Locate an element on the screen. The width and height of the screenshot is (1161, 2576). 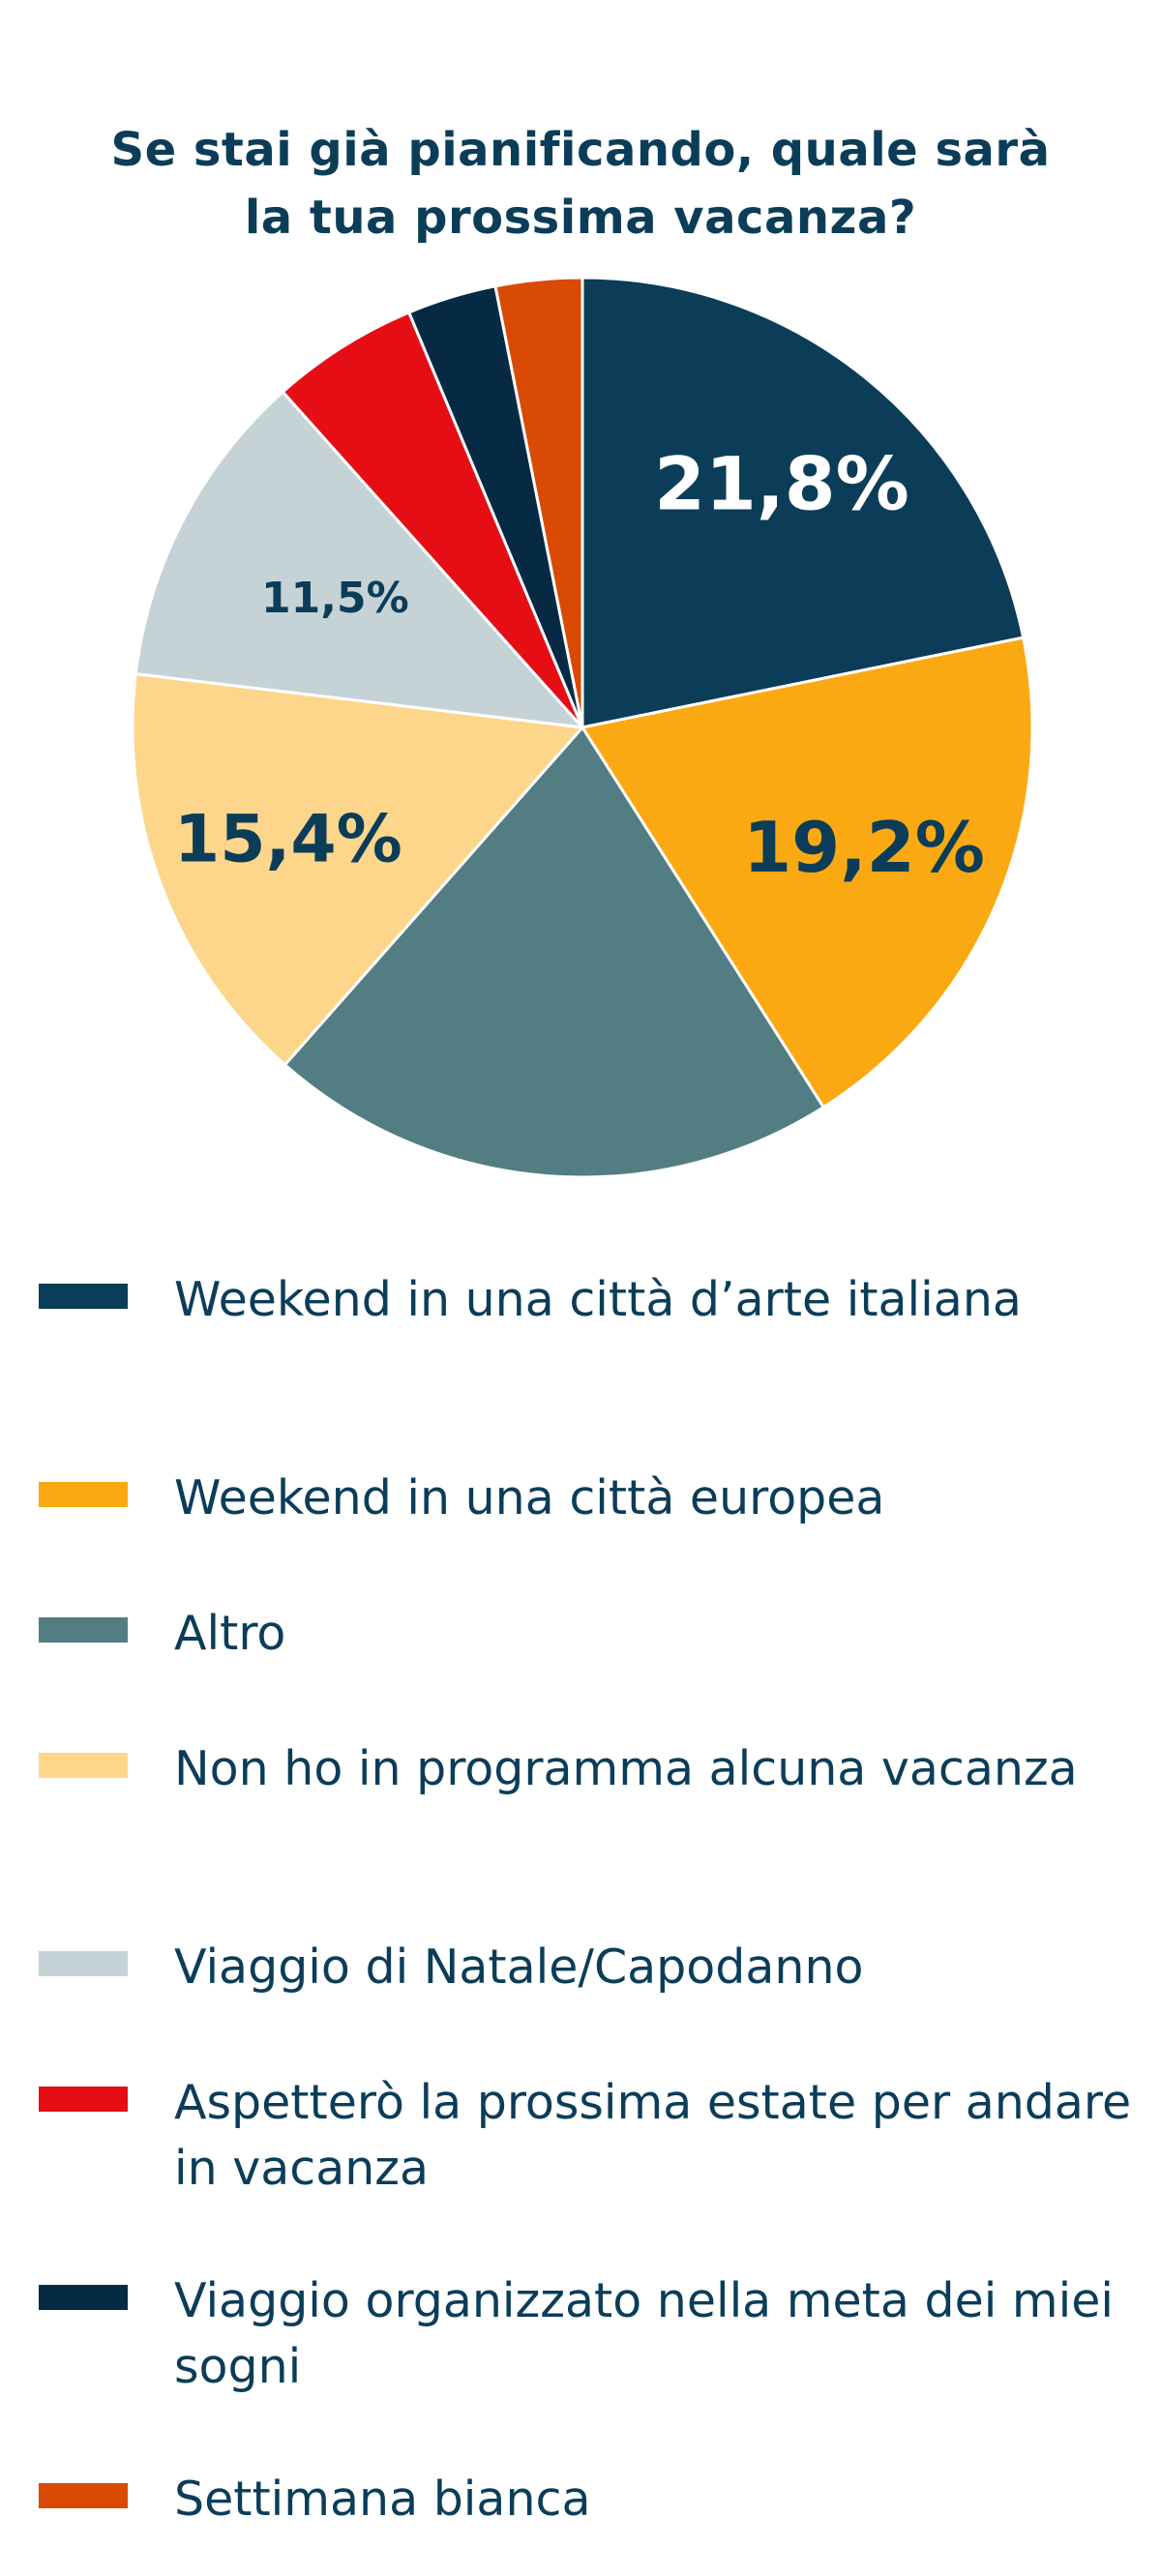
legend-label: Viaggio di Natale/Capodanno is located at coordinates (519, 1967).